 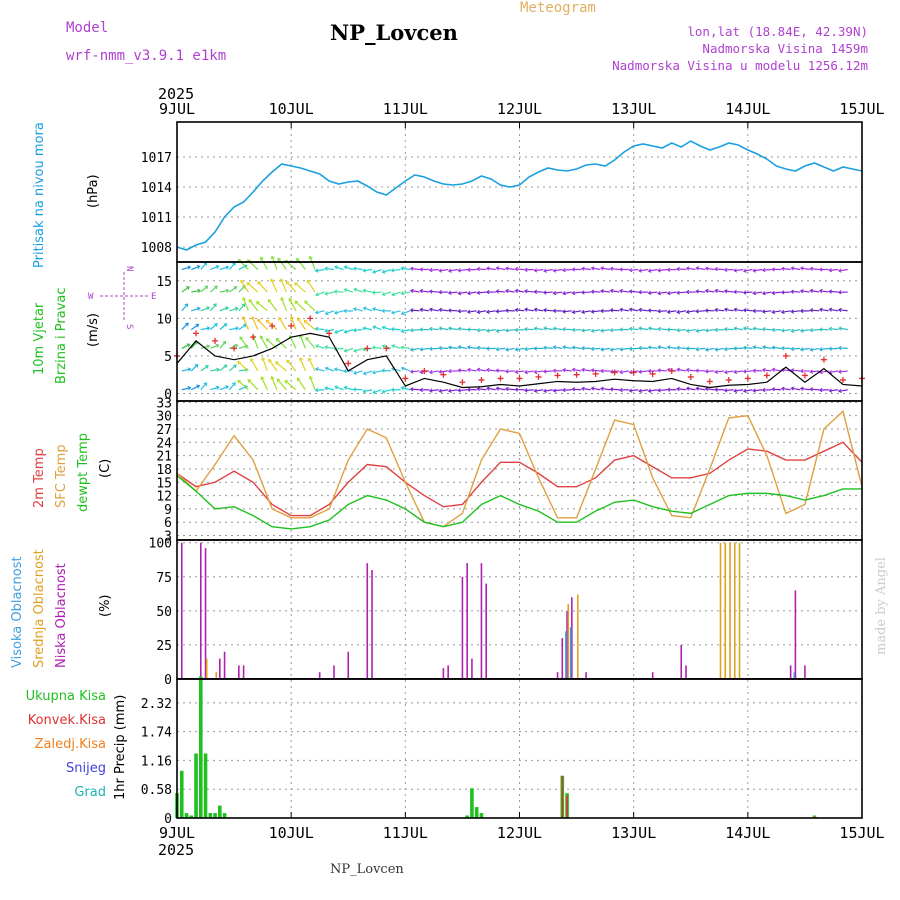 What do you see at coordinates (164, 483) in the screenshot?
I see `temp-y-tick-label: 15` at bounding box center [164, 483].